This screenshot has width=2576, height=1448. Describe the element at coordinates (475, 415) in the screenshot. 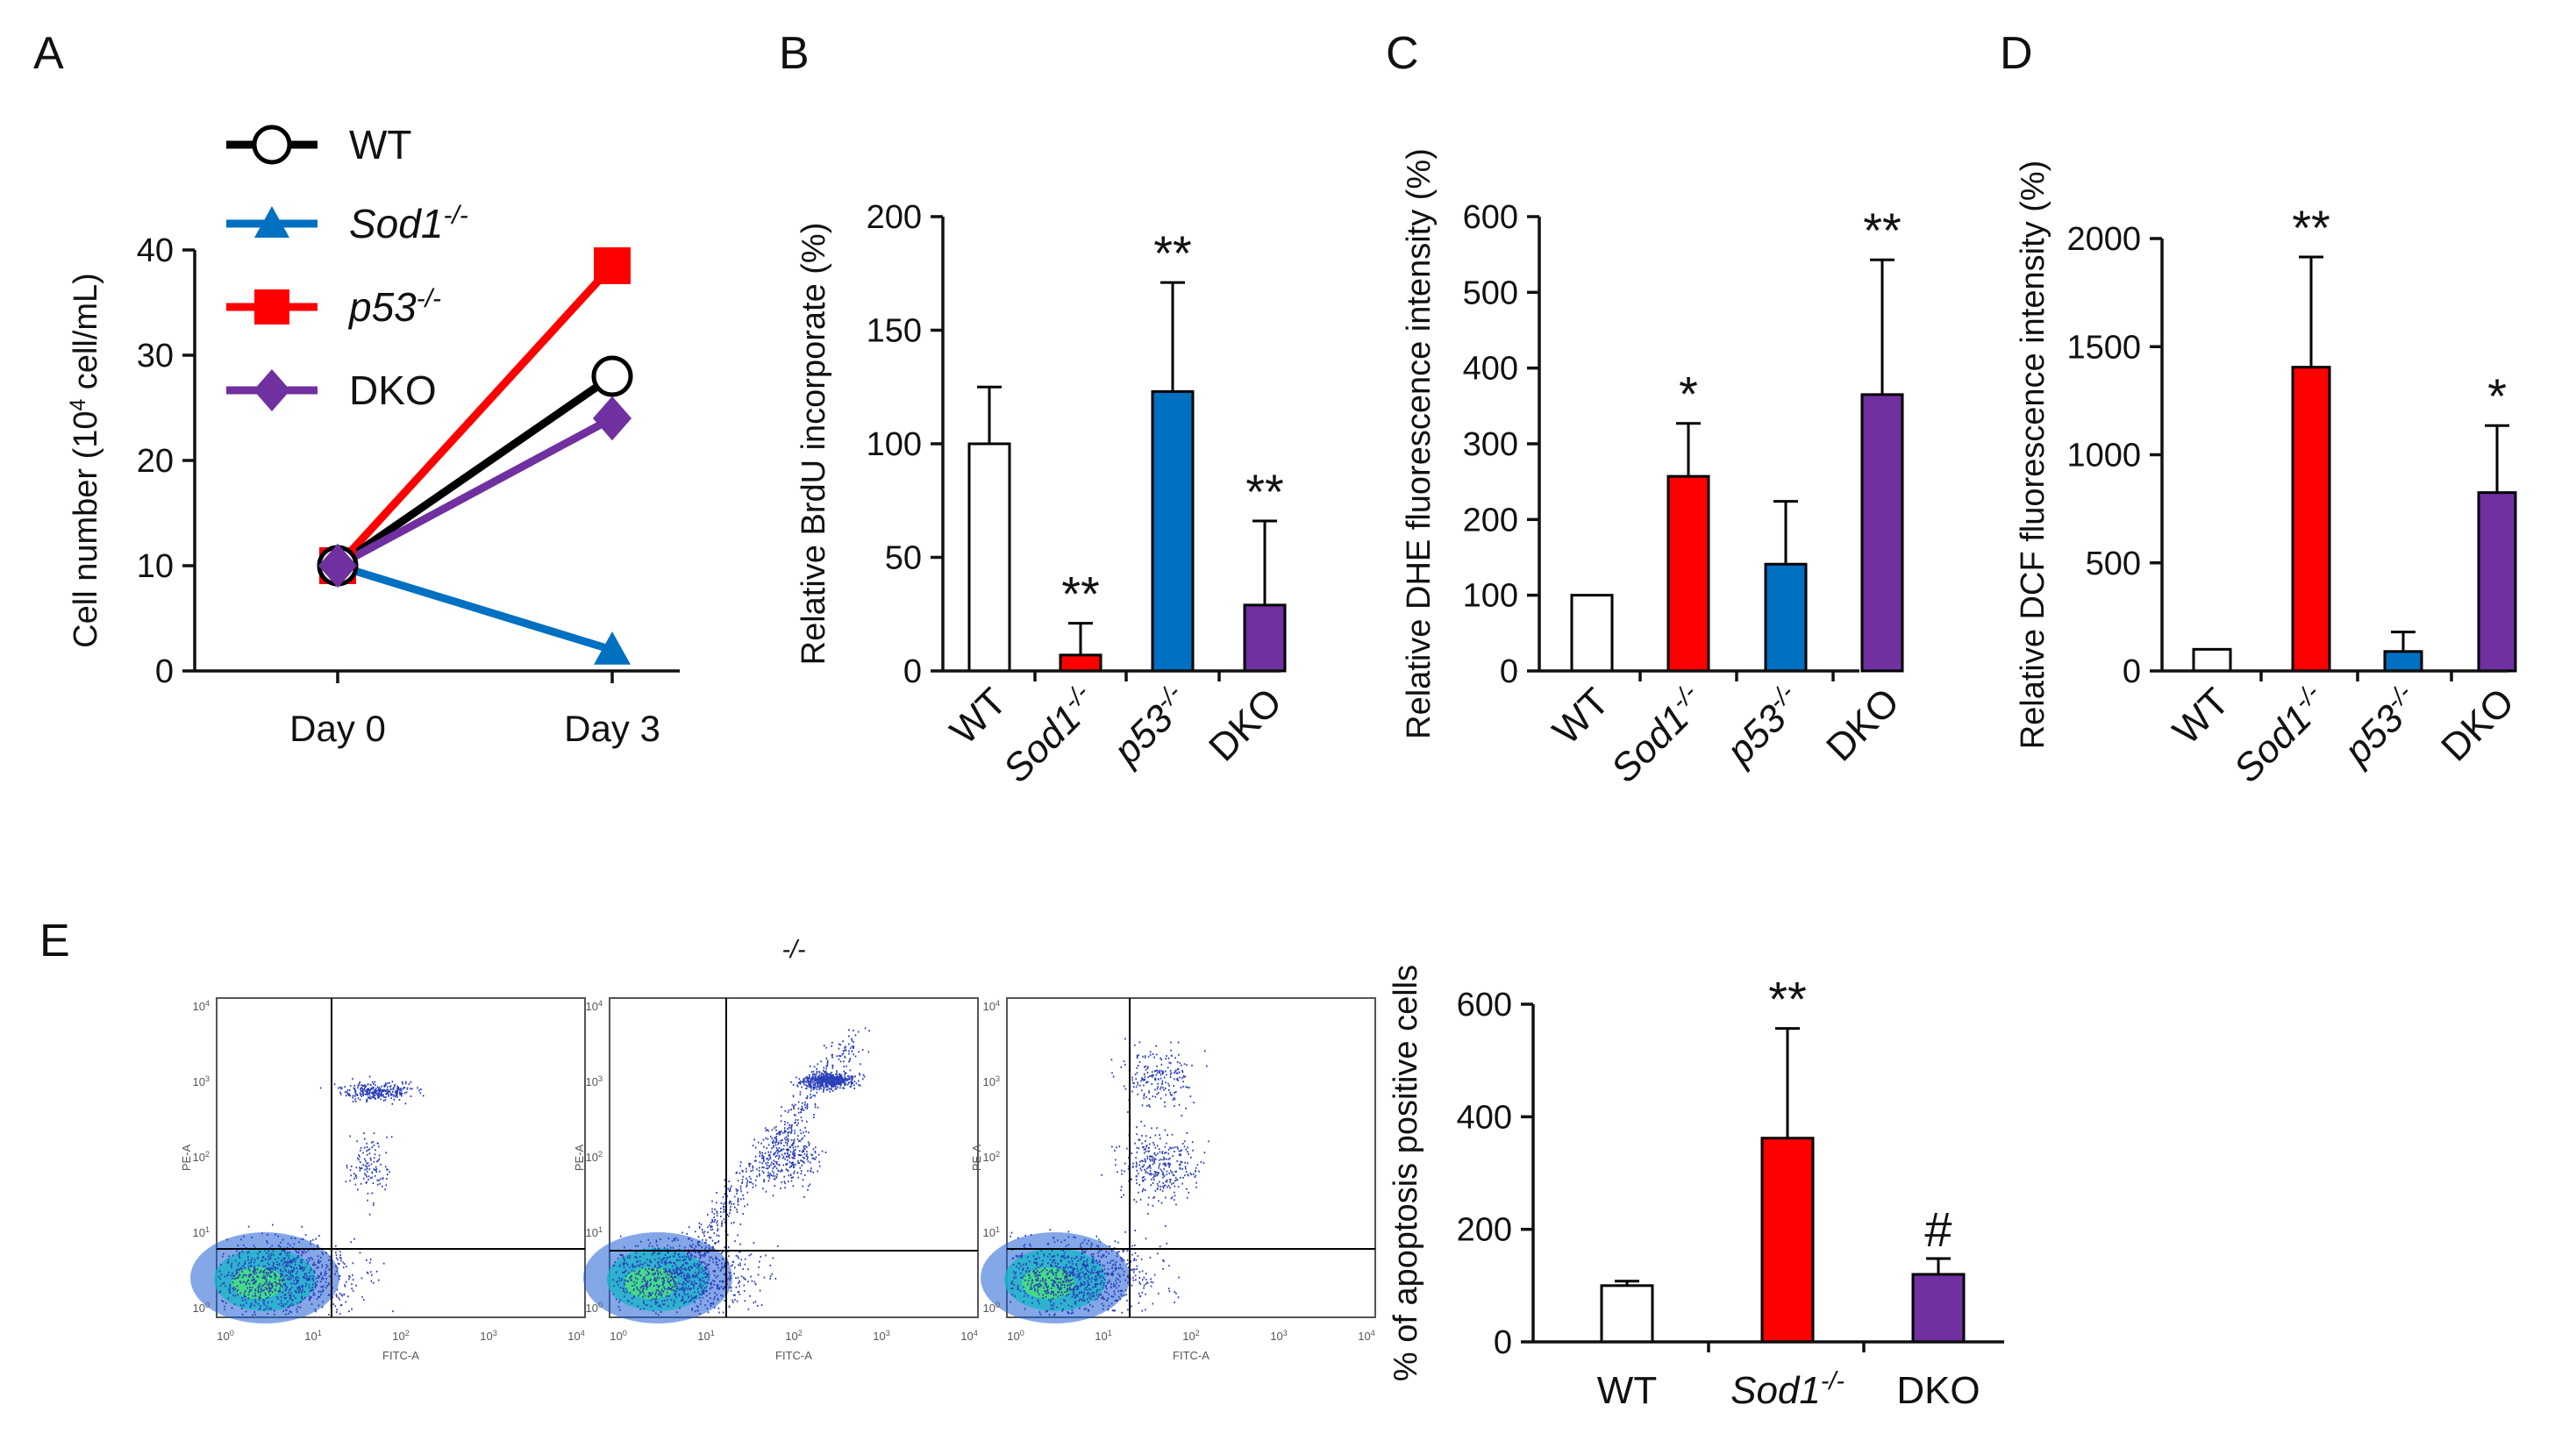

I see `series-line-p53` at that location.